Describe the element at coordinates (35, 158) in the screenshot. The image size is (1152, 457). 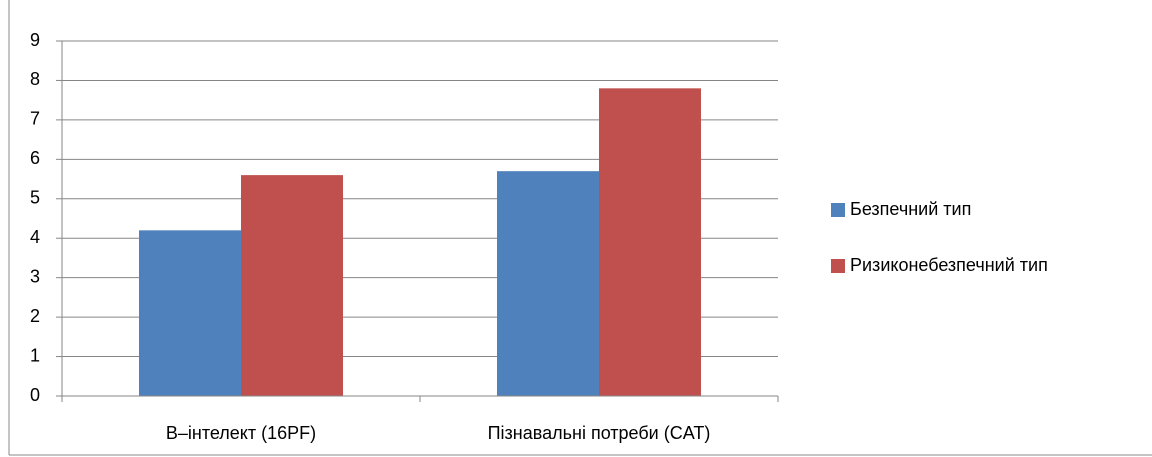
I see `y-tick-label: 6` at that location.